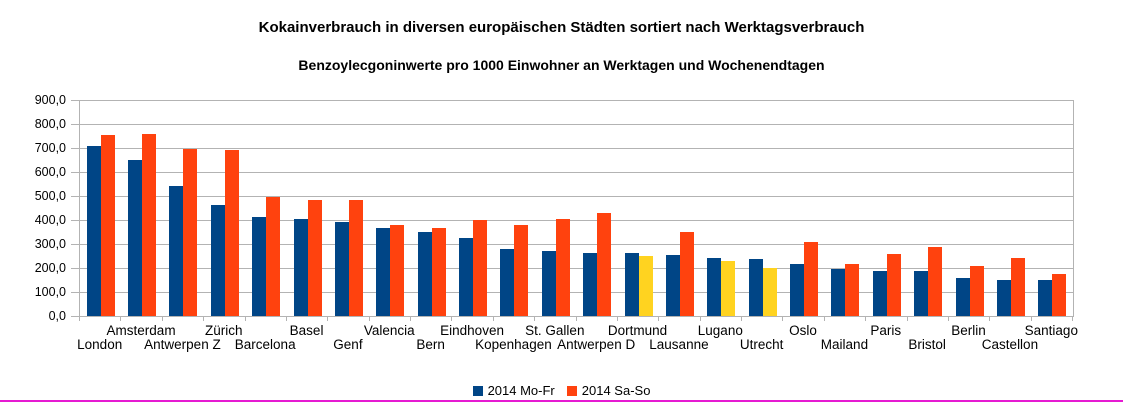  What do you see at coordinates (1010, 344) in the screenshot?
I see `x-label-castellon: Castellon` at bounding box center [1010, 344].